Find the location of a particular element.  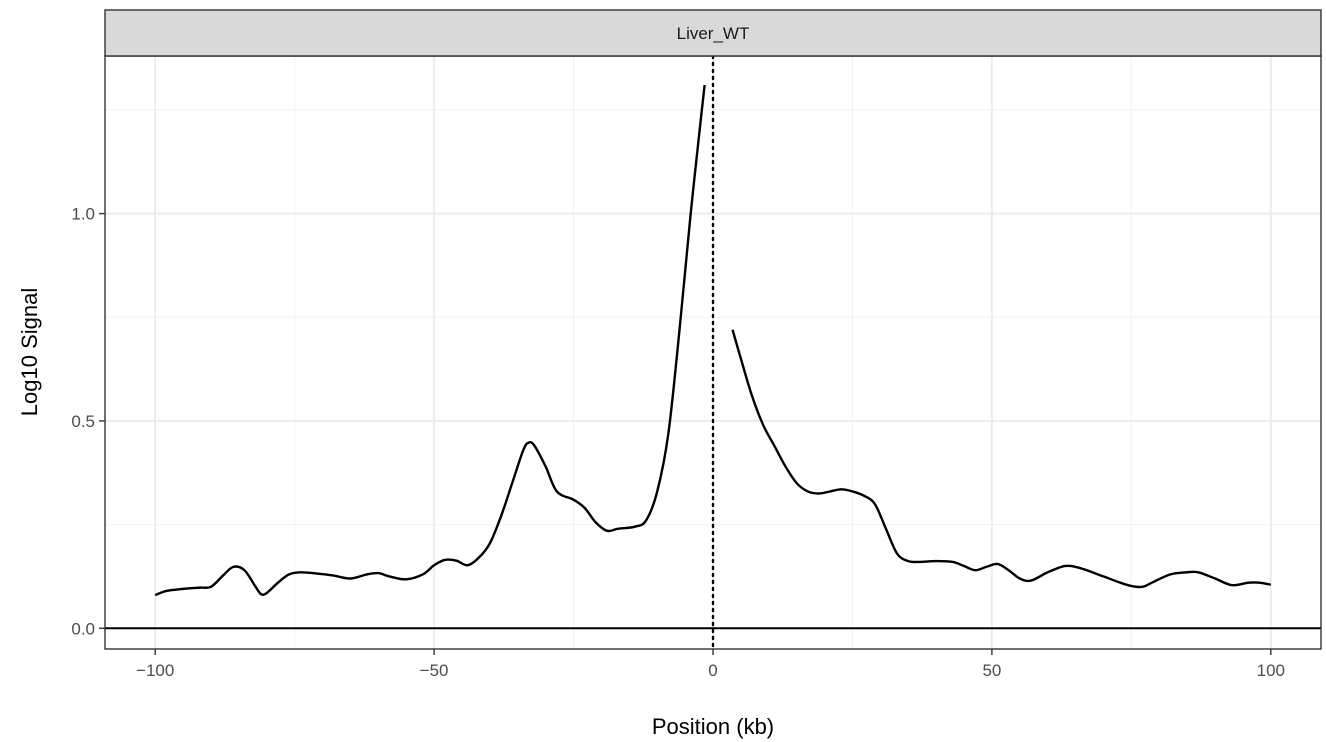

x-tick-label: 0 is located at coordinates (712, 670).